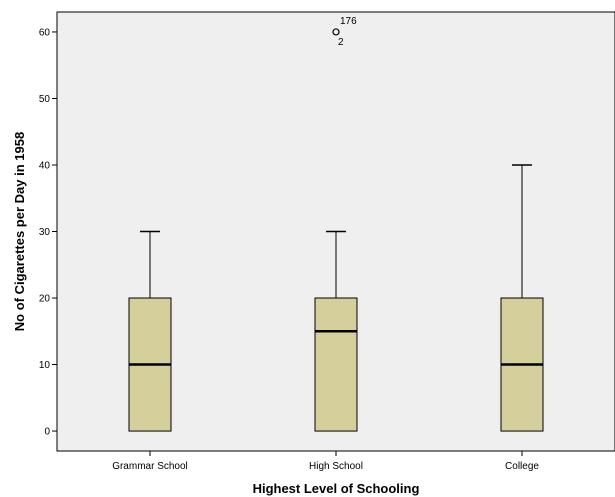 This screenshot has height=497, width=615. What do you see at coordinates (336, 32) in the screenshot?
I see `outlier-point` at bounding box center [336, 32].